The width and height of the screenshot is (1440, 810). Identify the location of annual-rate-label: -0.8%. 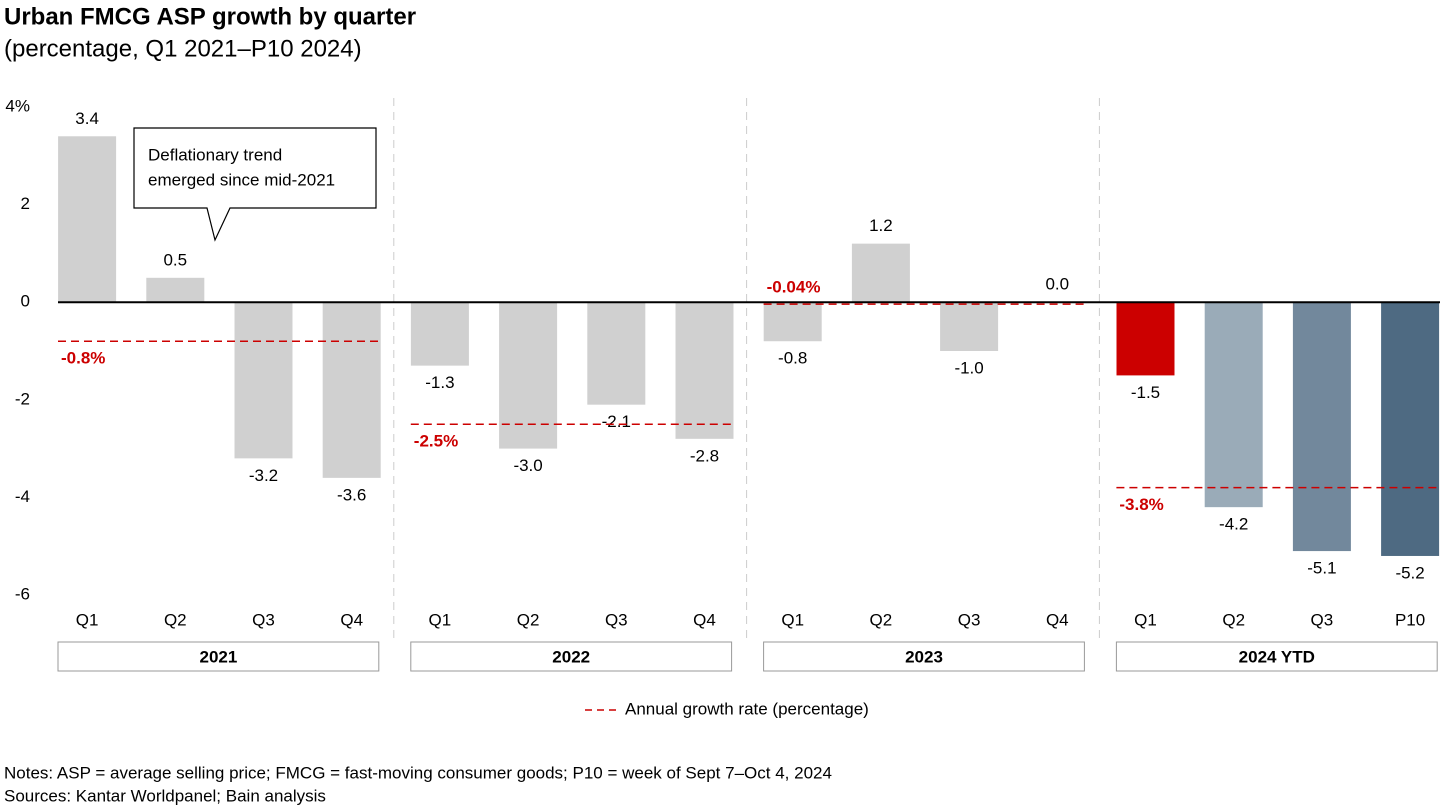
(83, 358).